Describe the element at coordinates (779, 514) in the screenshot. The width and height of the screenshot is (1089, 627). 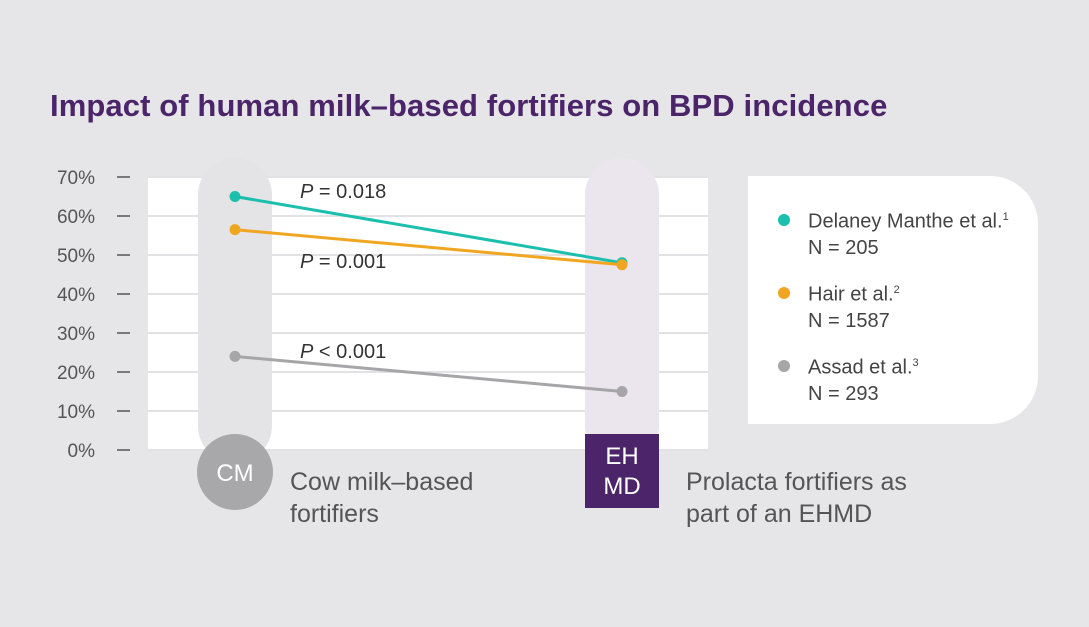
I see `ehmd-label-line2: part of an EHMD` at that location.